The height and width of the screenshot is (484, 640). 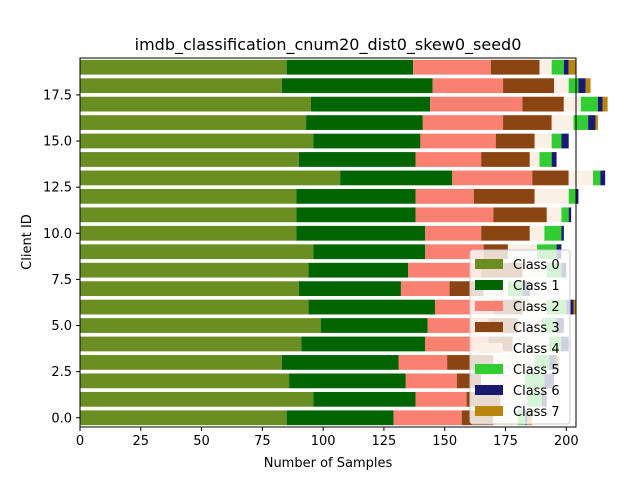 What do you see at coordinates (520, 337) in the screenshot?
I see `legend-box` at bounding box center [520, 337].